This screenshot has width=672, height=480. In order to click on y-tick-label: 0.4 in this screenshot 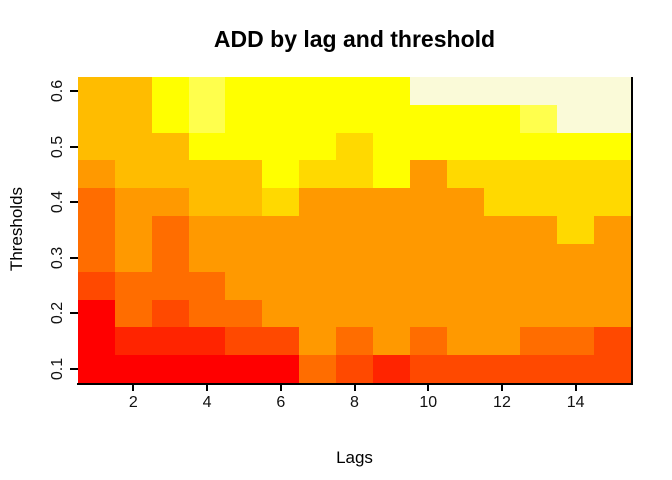, I will do `click(57, 202)`.